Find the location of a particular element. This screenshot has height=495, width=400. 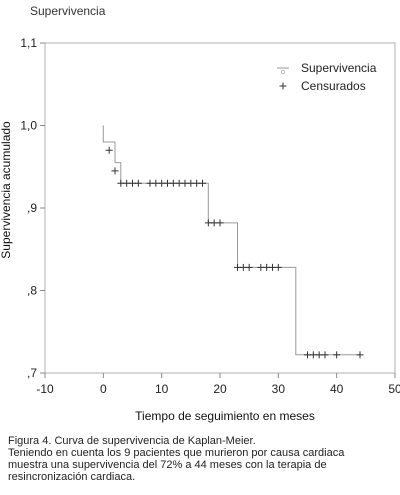

chart-title: Supervivencia is located at coordinates (68, 11).